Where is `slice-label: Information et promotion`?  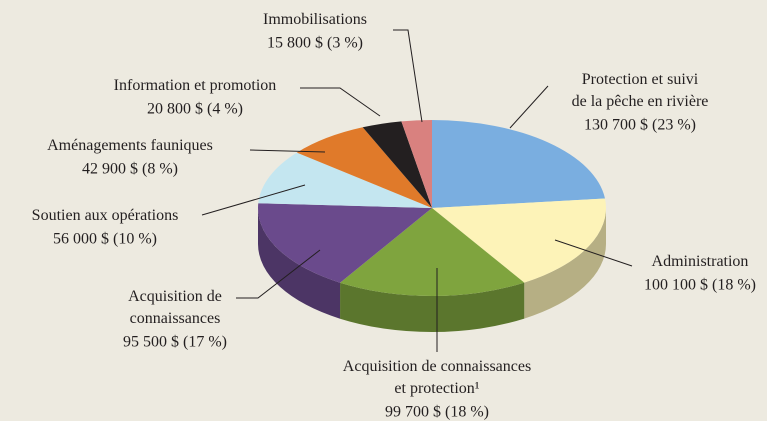
slice-label: Information et promotion is located at coordinates (195, 85).